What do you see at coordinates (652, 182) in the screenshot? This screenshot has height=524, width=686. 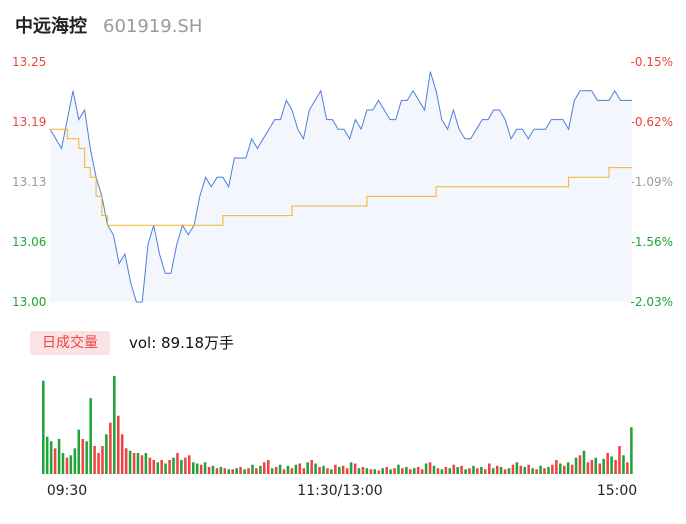 I see `y-right-tick-label: -1.09%` at bounding box center [652, 182].